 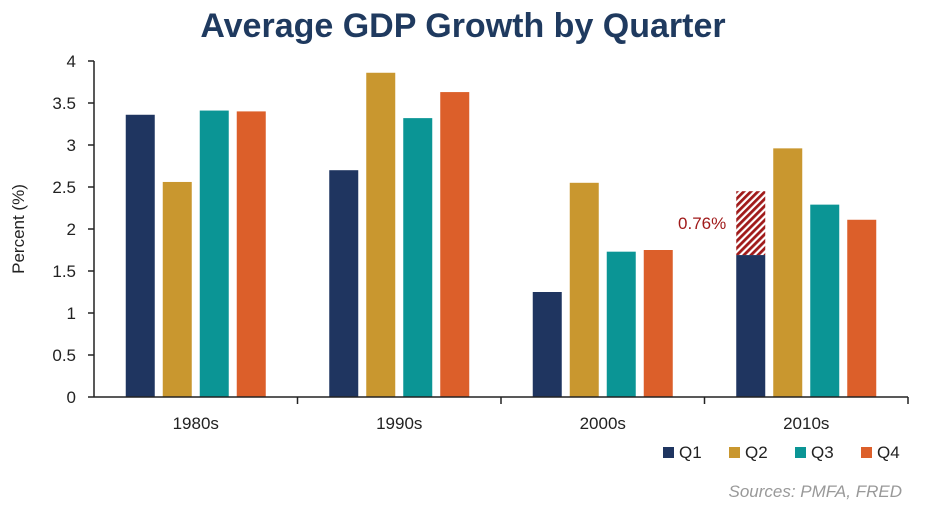 What do you see at coordinates (177, 289) in the screenshot?
I see `bar-q2-1980s` at bounding box center [177, 289].